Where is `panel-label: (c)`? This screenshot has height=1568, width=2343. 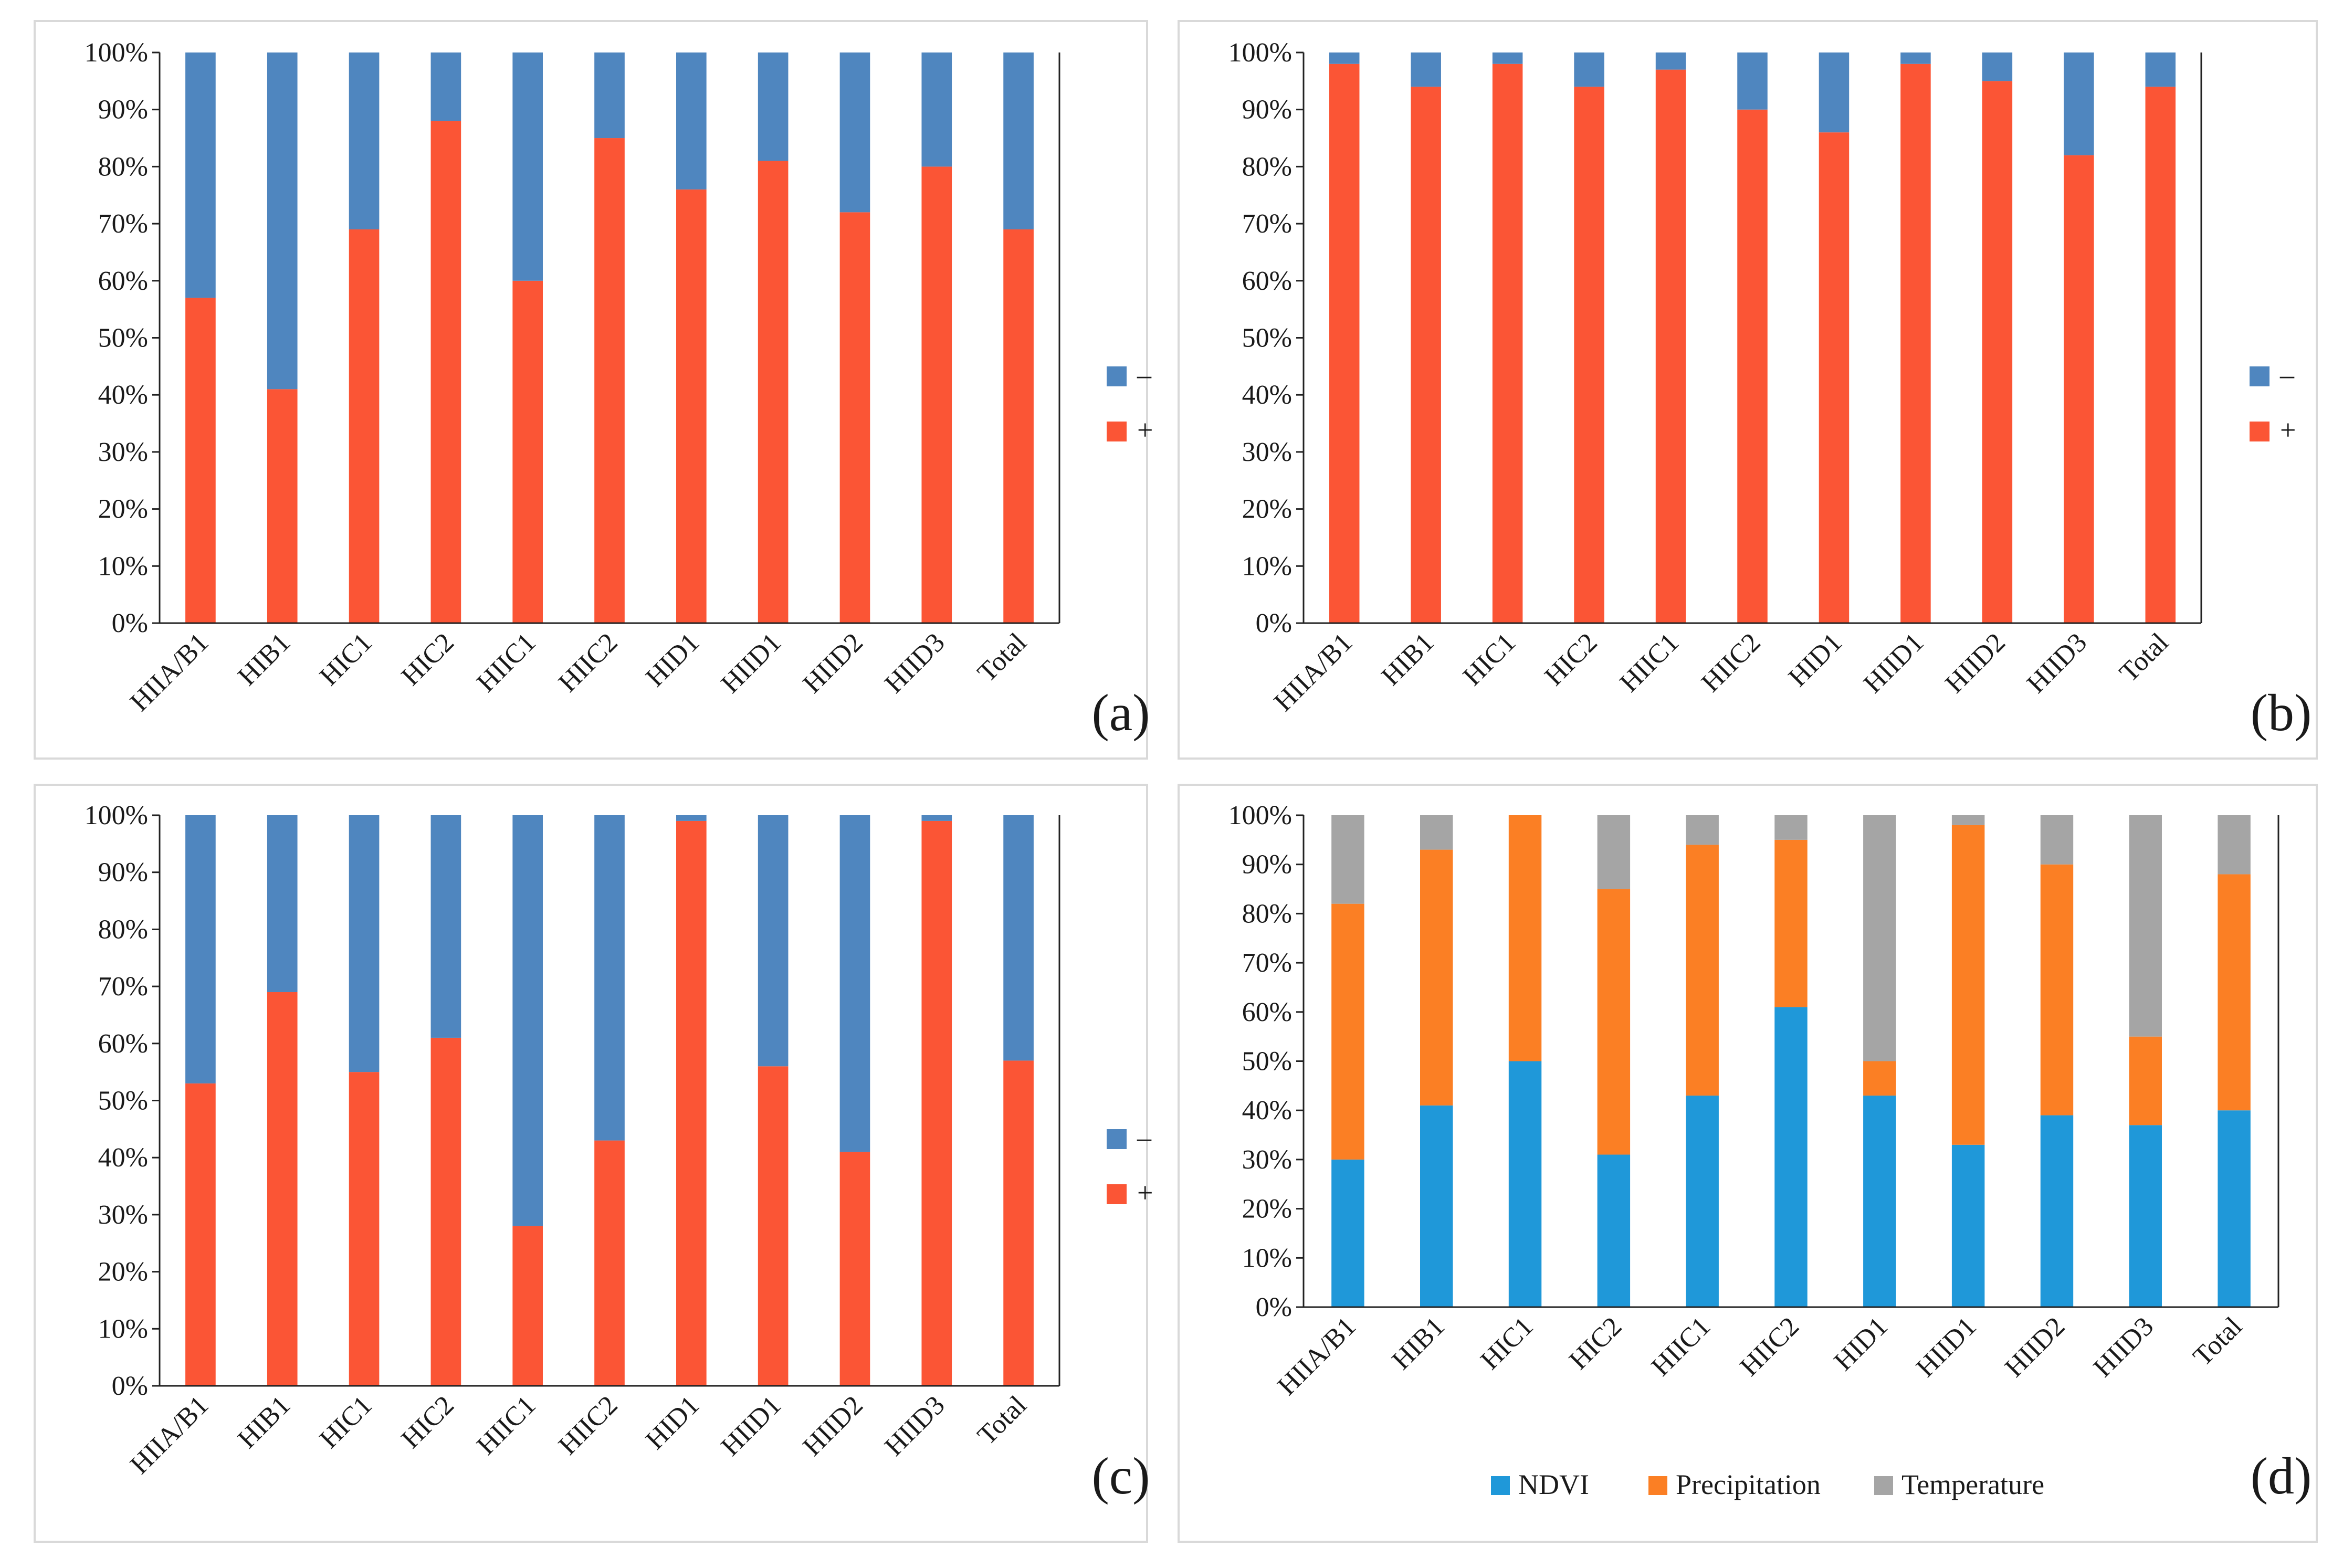 panel-label: (c) is located at coordinates (1121, 1476).